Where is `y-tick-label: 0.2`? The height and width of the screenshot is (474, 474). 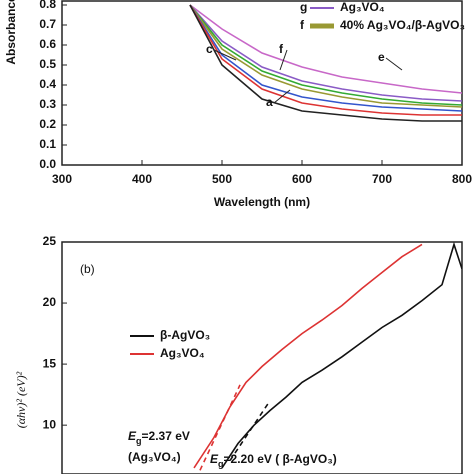 y-tick-label: 0.2 is located at coordinates (47, 124).